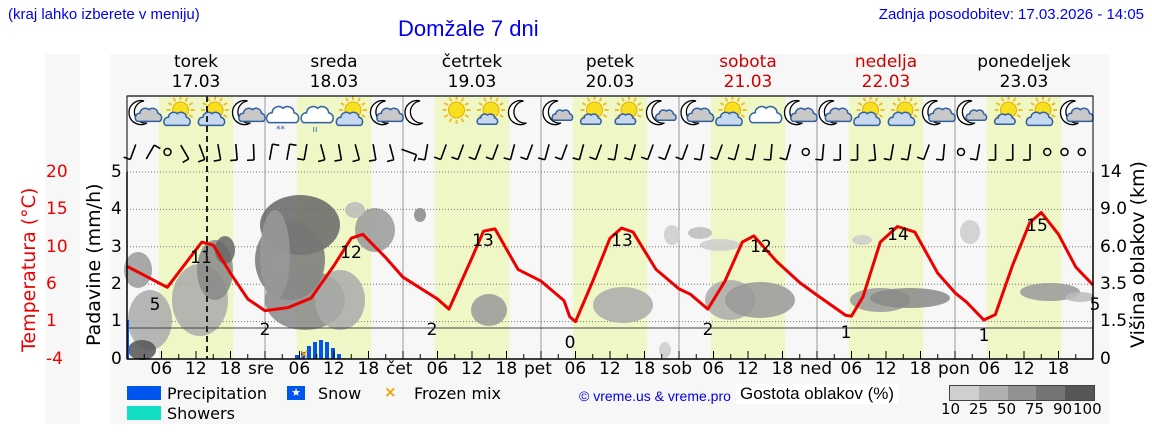 This screenshot has width=1152, height=443. Describe the element at coordinates (1007, 409) in the screenshot. I see `density-tick: 50` at that location.